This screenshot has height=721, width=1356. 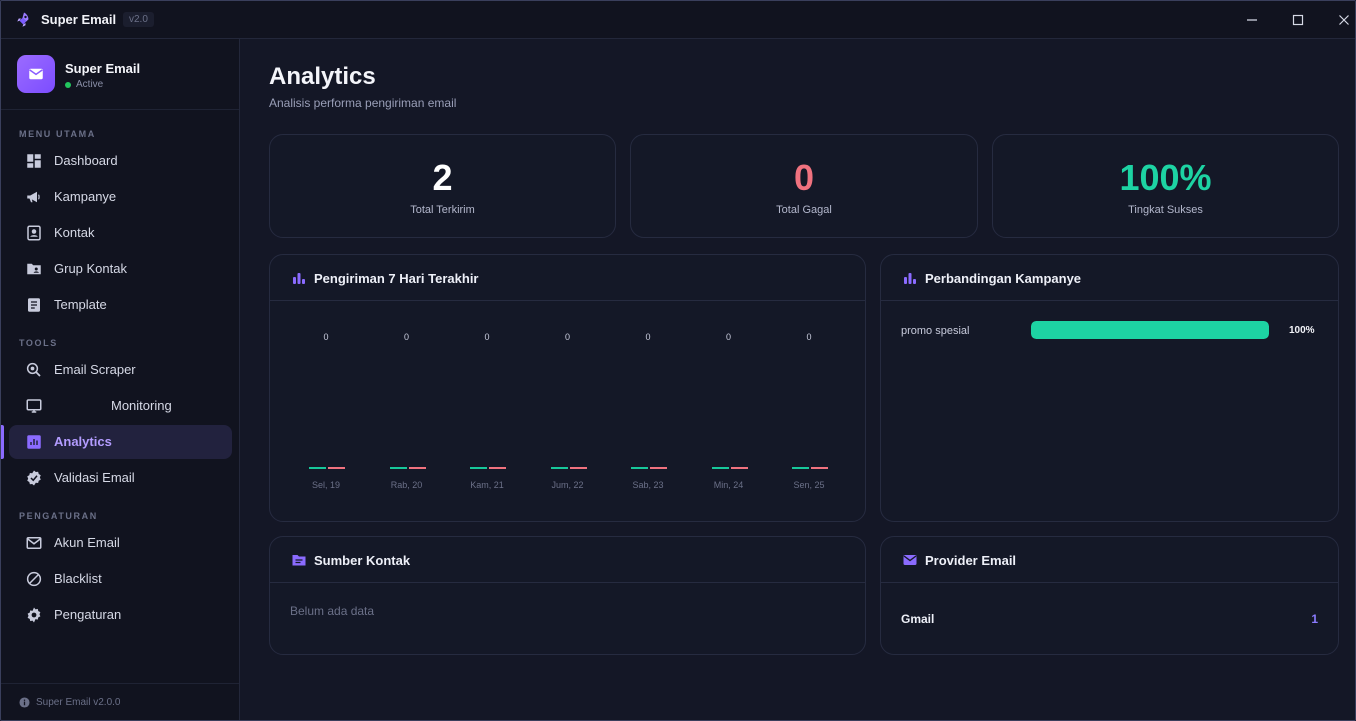 I want to click on maximize-icon, so click(x=1298, y=20).